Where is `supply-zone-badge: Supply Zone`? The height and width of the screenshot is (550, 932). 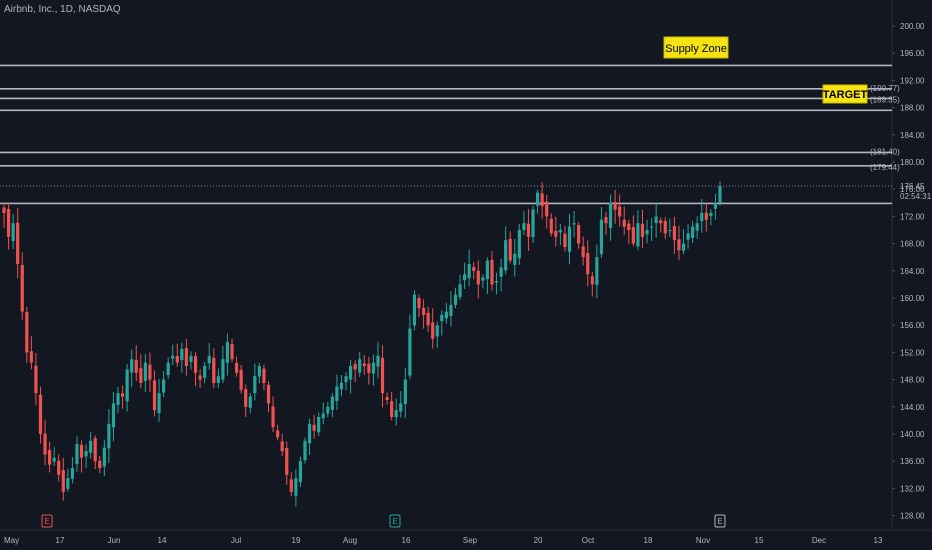
supply-zone-badge: Supply Zone is located at coordinates (696, 47).